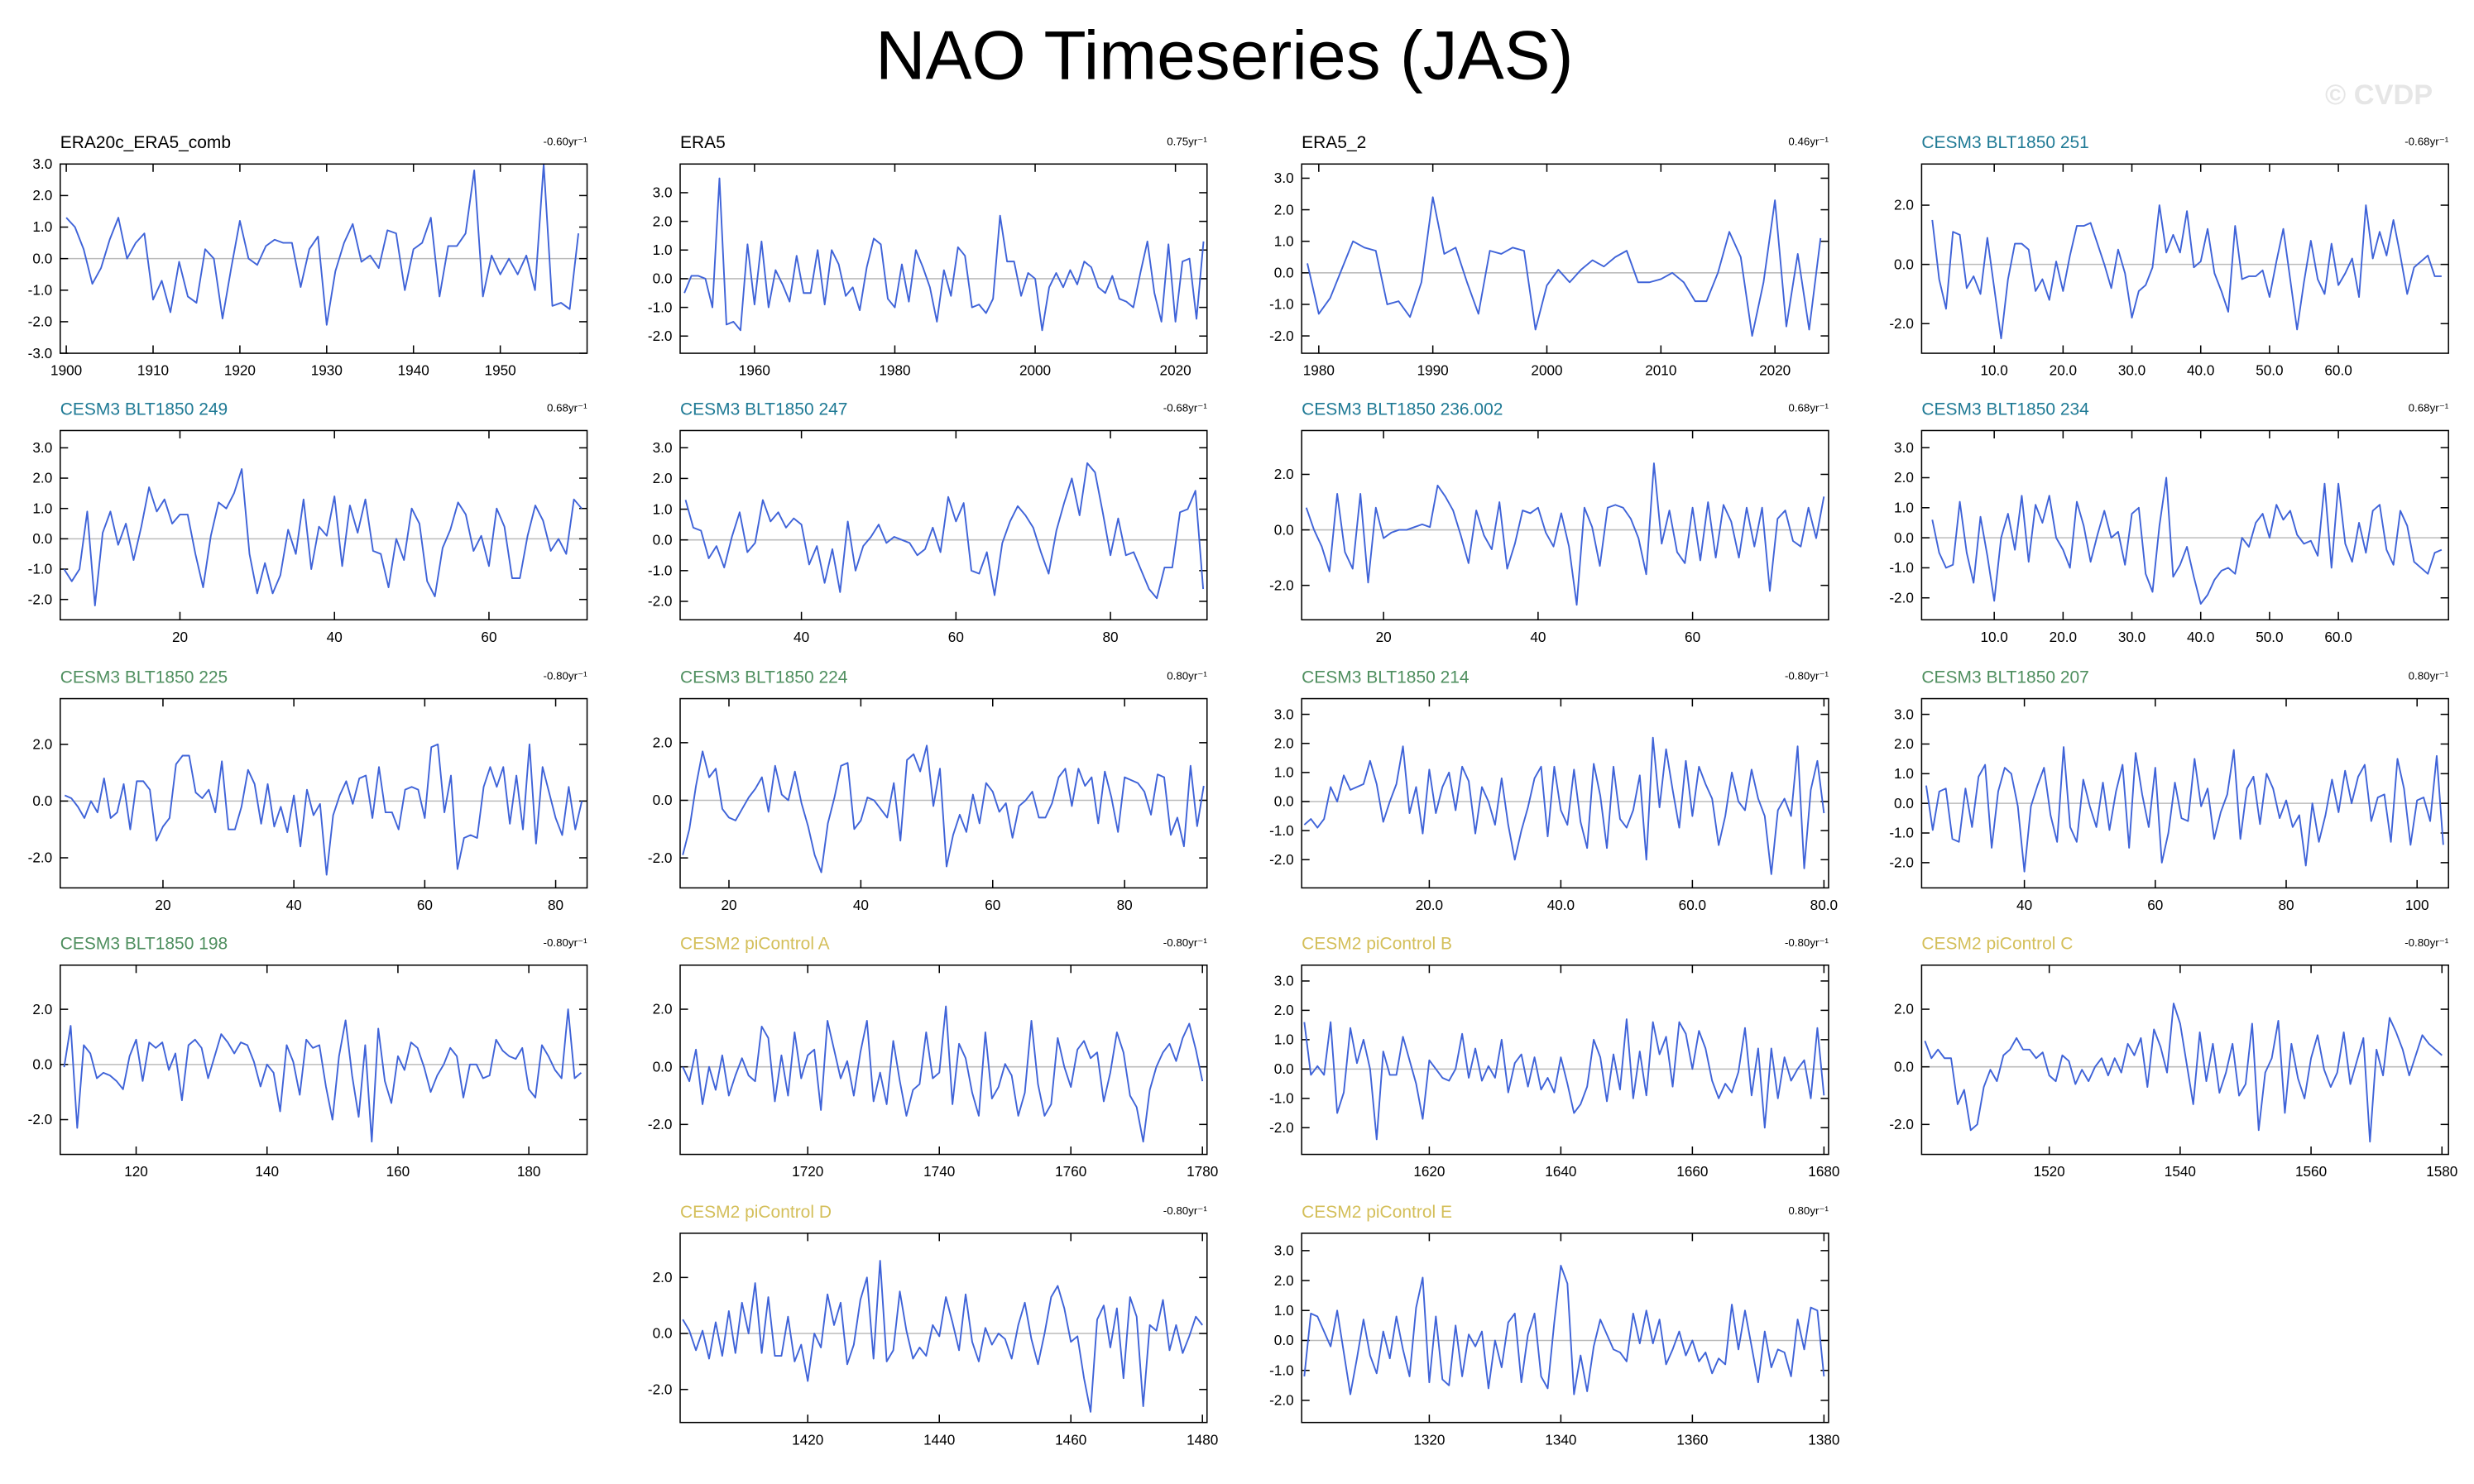 The image size is (2474, 1484). I want to click on panel-title: CESM3 BLT1850 207, so click(2005, 677).